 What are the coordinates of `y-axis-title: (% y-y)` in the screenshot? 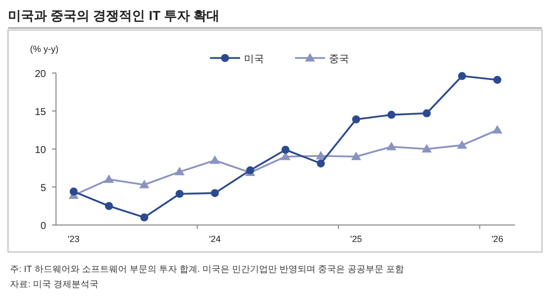 It's located at (44, 49).